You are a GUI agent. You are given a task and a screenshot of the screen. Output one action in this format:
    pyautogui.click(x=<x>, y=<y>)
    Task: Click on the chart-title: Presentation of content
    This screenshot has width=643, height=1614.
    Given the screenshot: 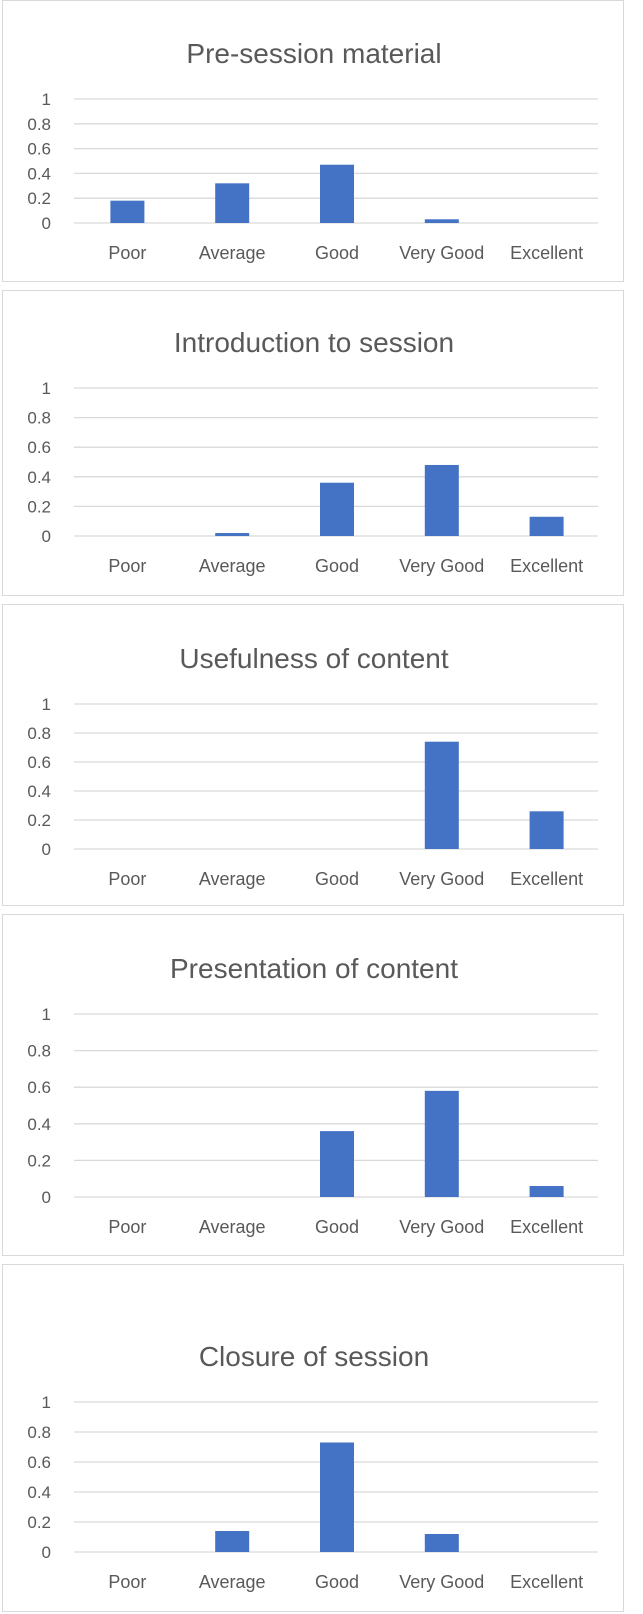 What is the action you would take?
    pyautogui.click(x=314, y=968)
    